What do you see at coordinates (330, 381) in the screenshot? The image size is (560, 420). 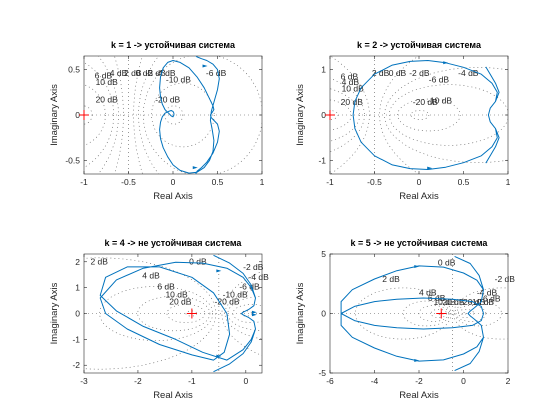 I see `x-tick-label: -6` at bounding box center [330, 381].